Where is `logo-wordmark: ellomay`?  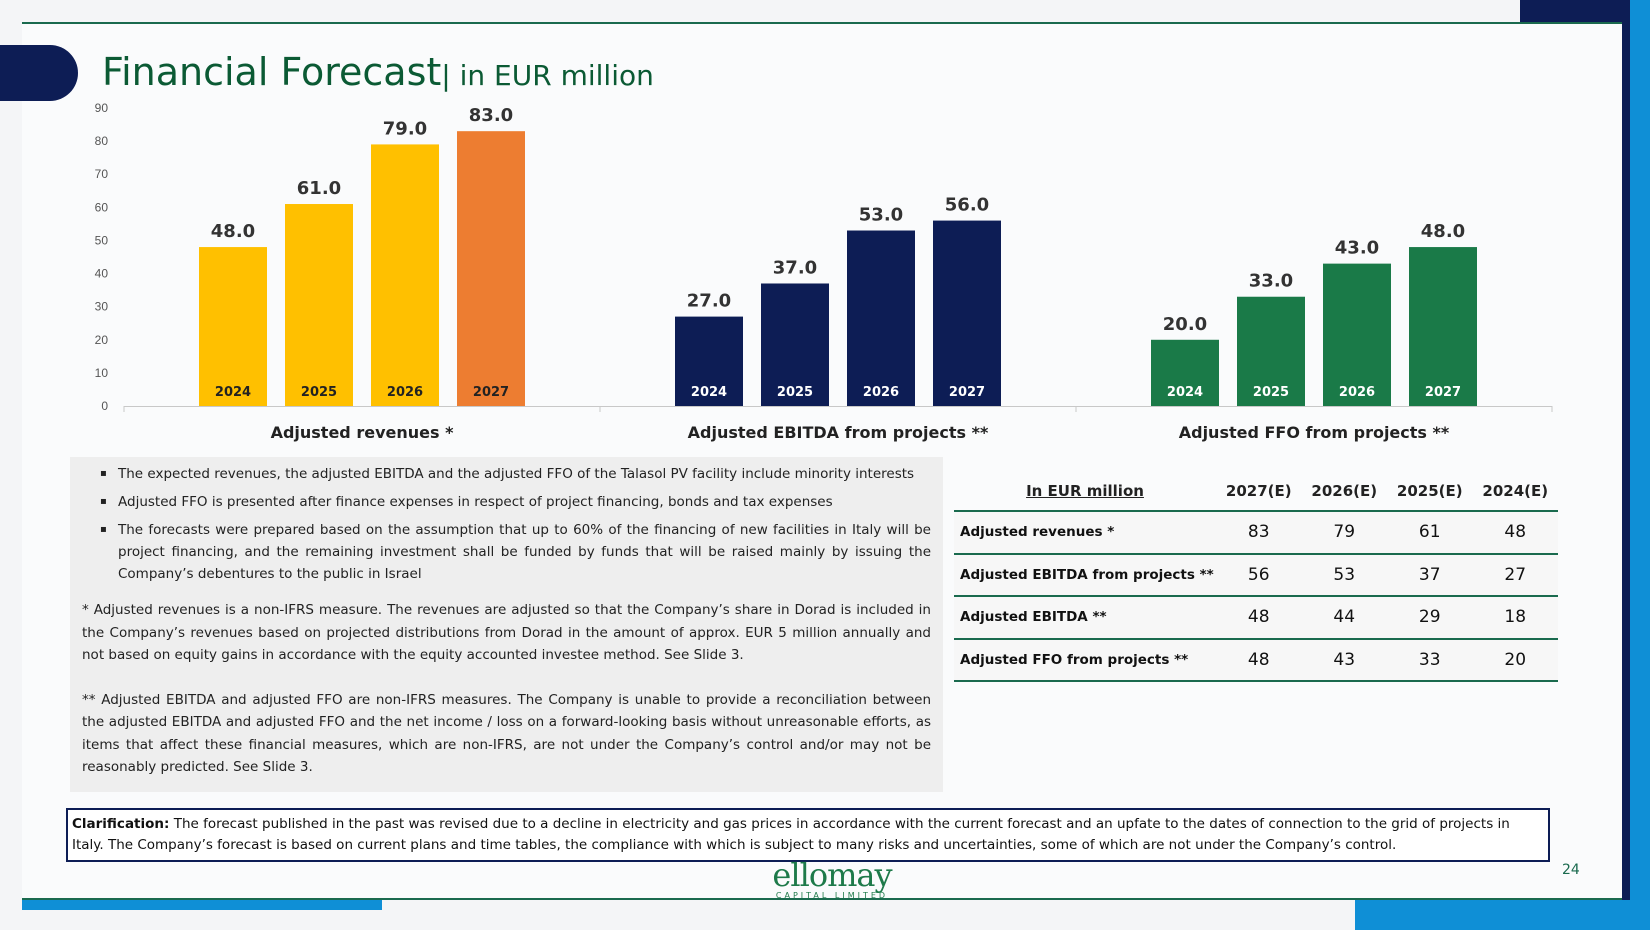 logo-wordmark: ellomay is located at coordinates (832, 875).